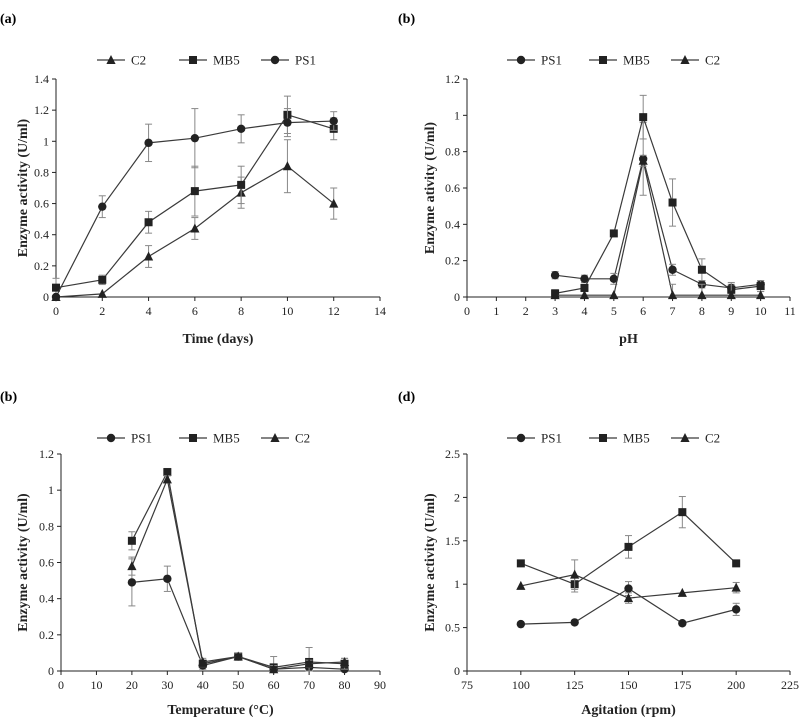 Image resolution: width=800 pixels, height=723 pixels. What do you see at coordinates (46, 454) in the screenshot?
I see `y-tick-label: 1.2` at bounding box center [46, 454].